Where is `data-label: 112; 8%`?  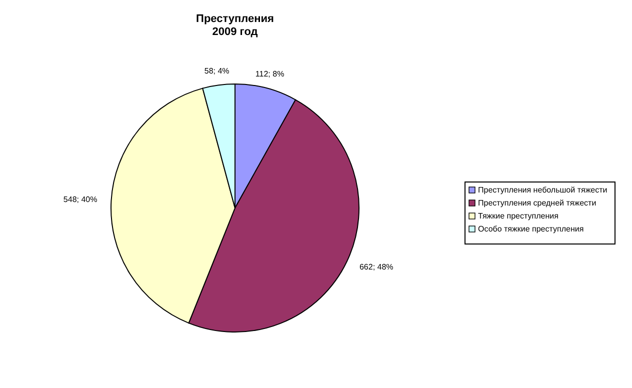 data-label: 112; 8% is located at coordinates (269, 74).